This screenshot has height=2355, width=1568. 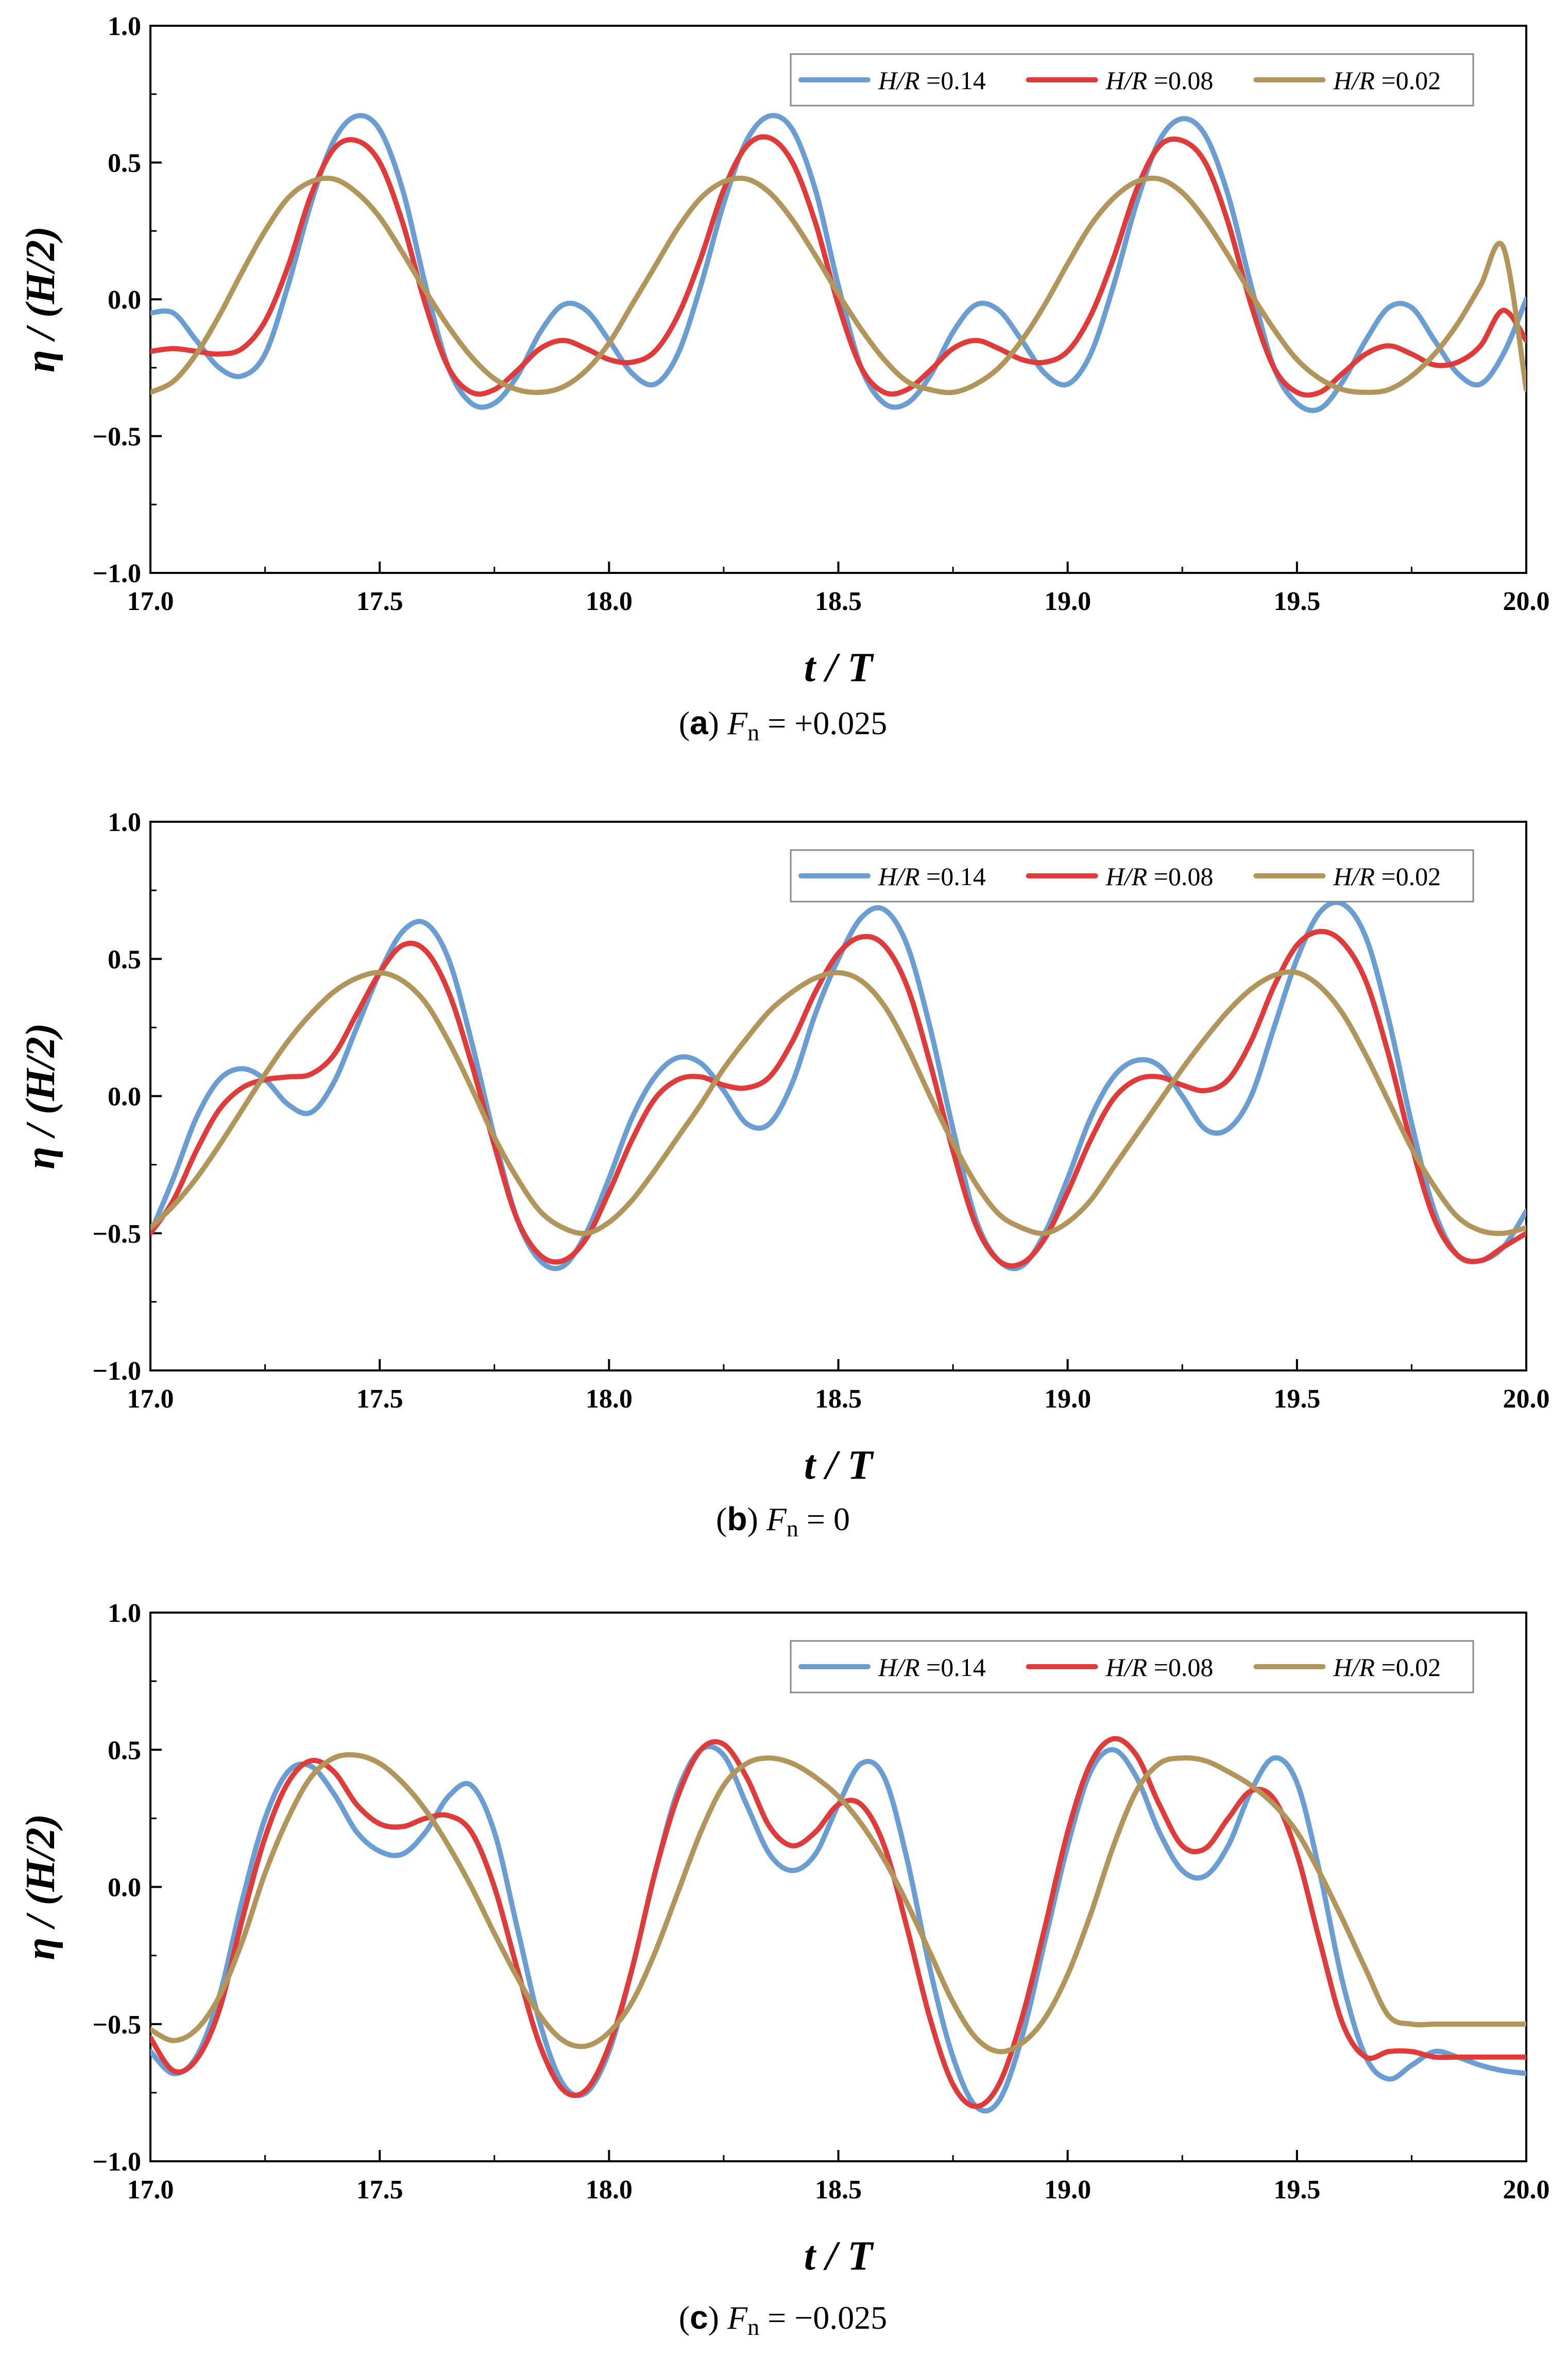 What do you see at coordinates (699, 2317) in the screenshot?
I see `caption-letter: c` at bounding box center [699, 2317].